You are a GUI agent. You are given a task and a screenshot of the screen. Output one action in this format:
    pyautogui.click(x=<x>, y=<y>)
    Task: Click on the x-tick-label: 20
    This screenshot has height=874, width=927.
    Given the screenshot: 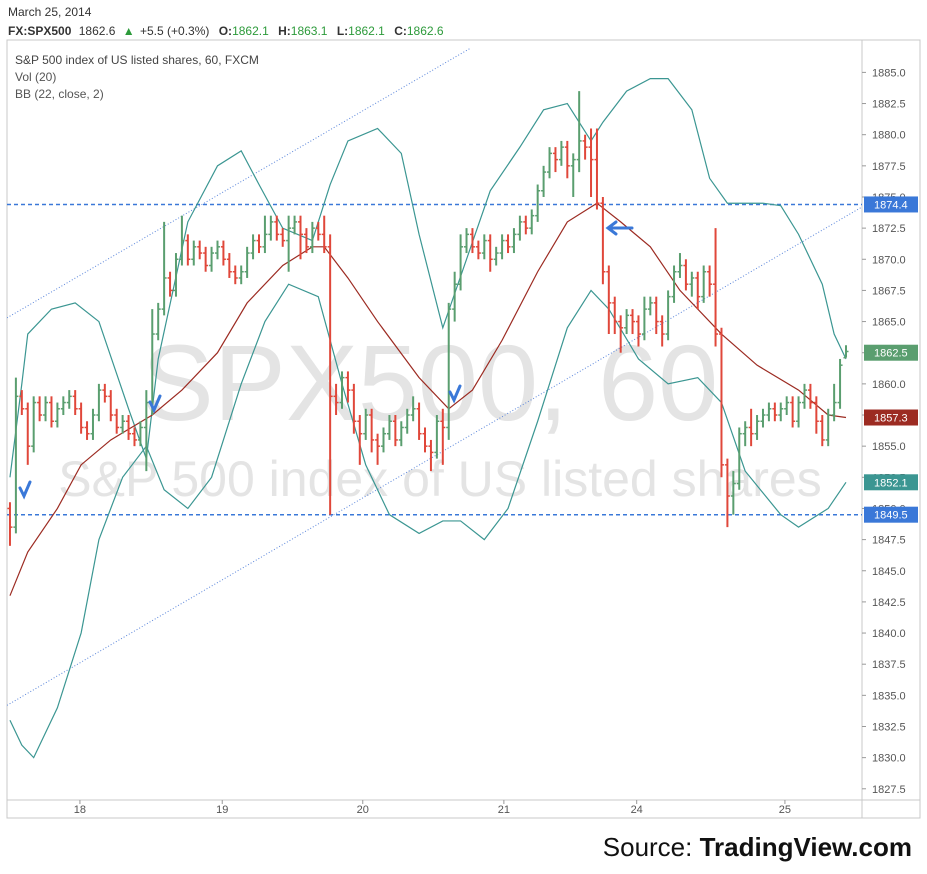 What is the action you would take?
    pyautogui.click(x=363, y=810)
    